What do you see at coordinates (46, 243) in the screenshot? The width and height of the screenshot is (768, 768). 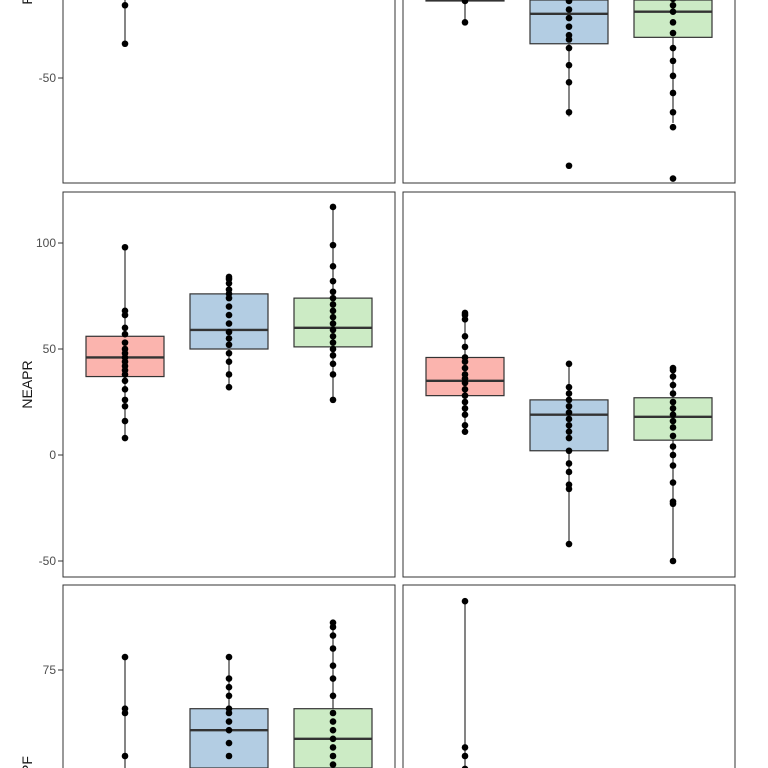 I see `y-tick-label: 100` at bounding box center [46, 243].